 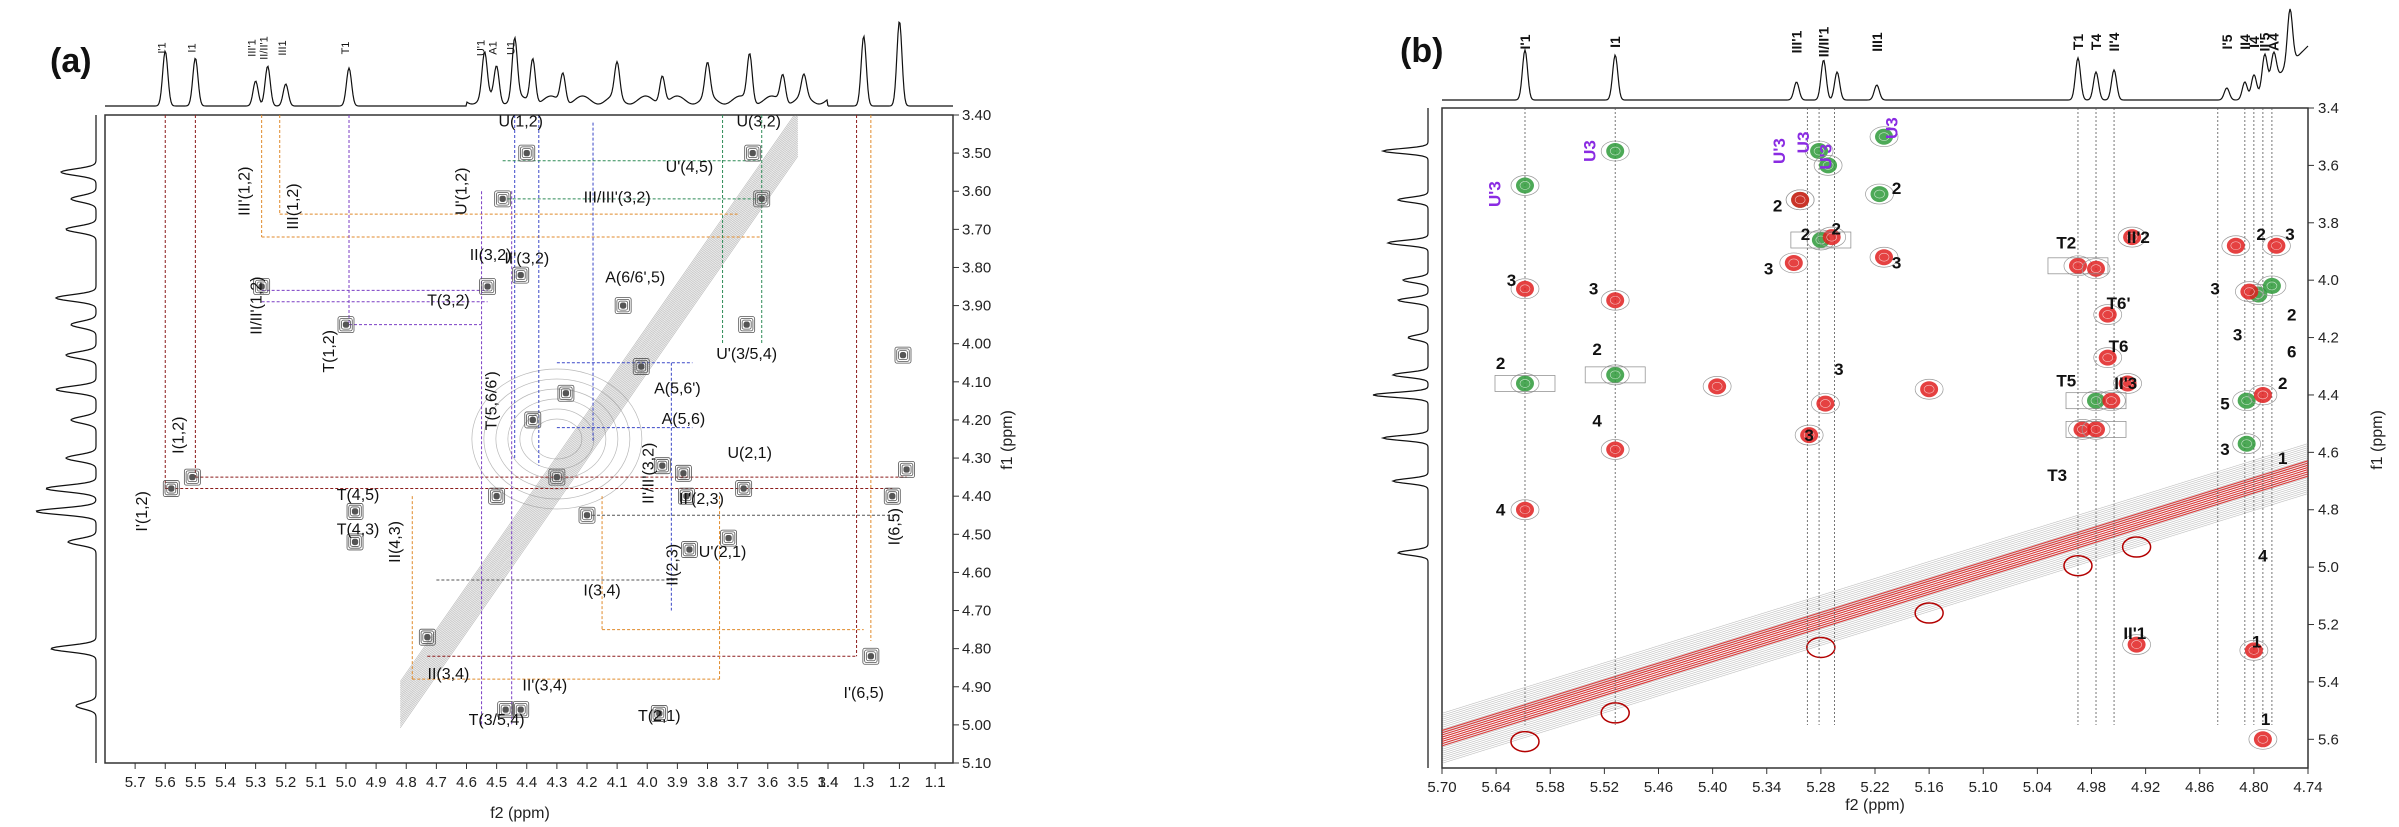 What do you see at coordinates (1766, 787) in the screenshot?
I see `x-tick-label: 5.34` at bounding box center [1766, 787].